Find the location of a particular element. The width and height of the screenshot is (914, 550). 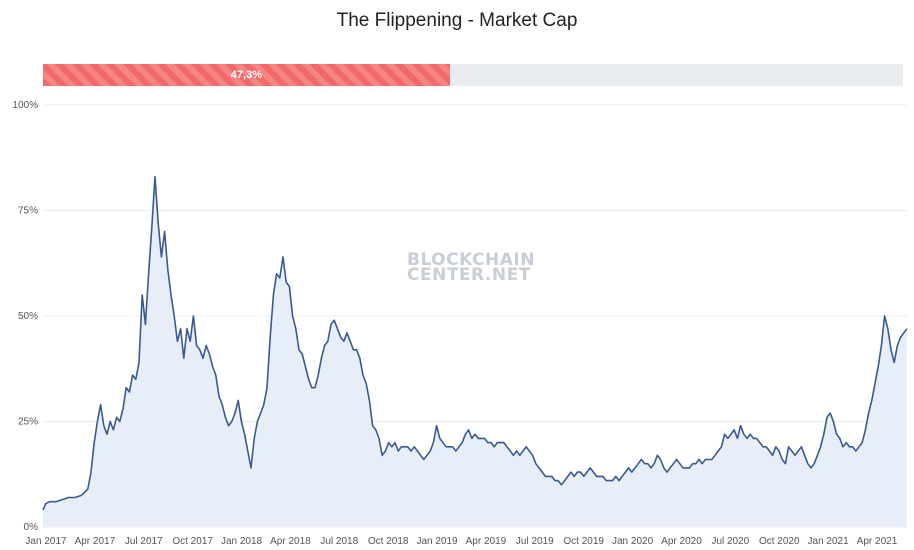

x-tick-label: Jan 2021 is located at coordinates (829, 541).